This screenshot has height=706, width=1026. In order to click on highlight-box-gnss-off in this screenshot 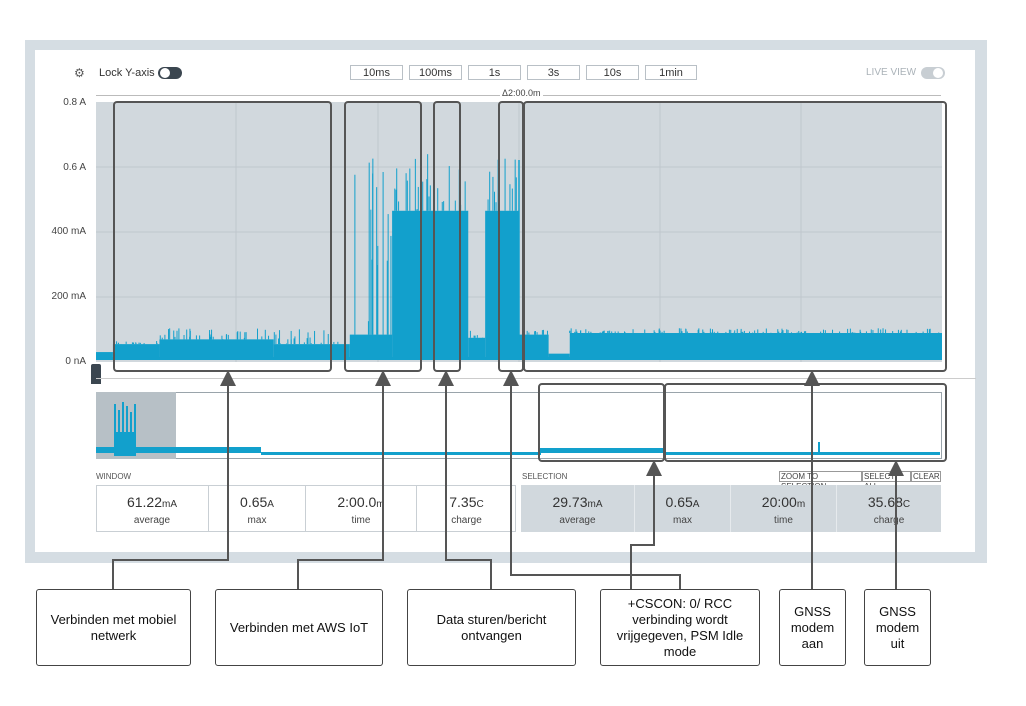, I will do `click(805, 422)`.